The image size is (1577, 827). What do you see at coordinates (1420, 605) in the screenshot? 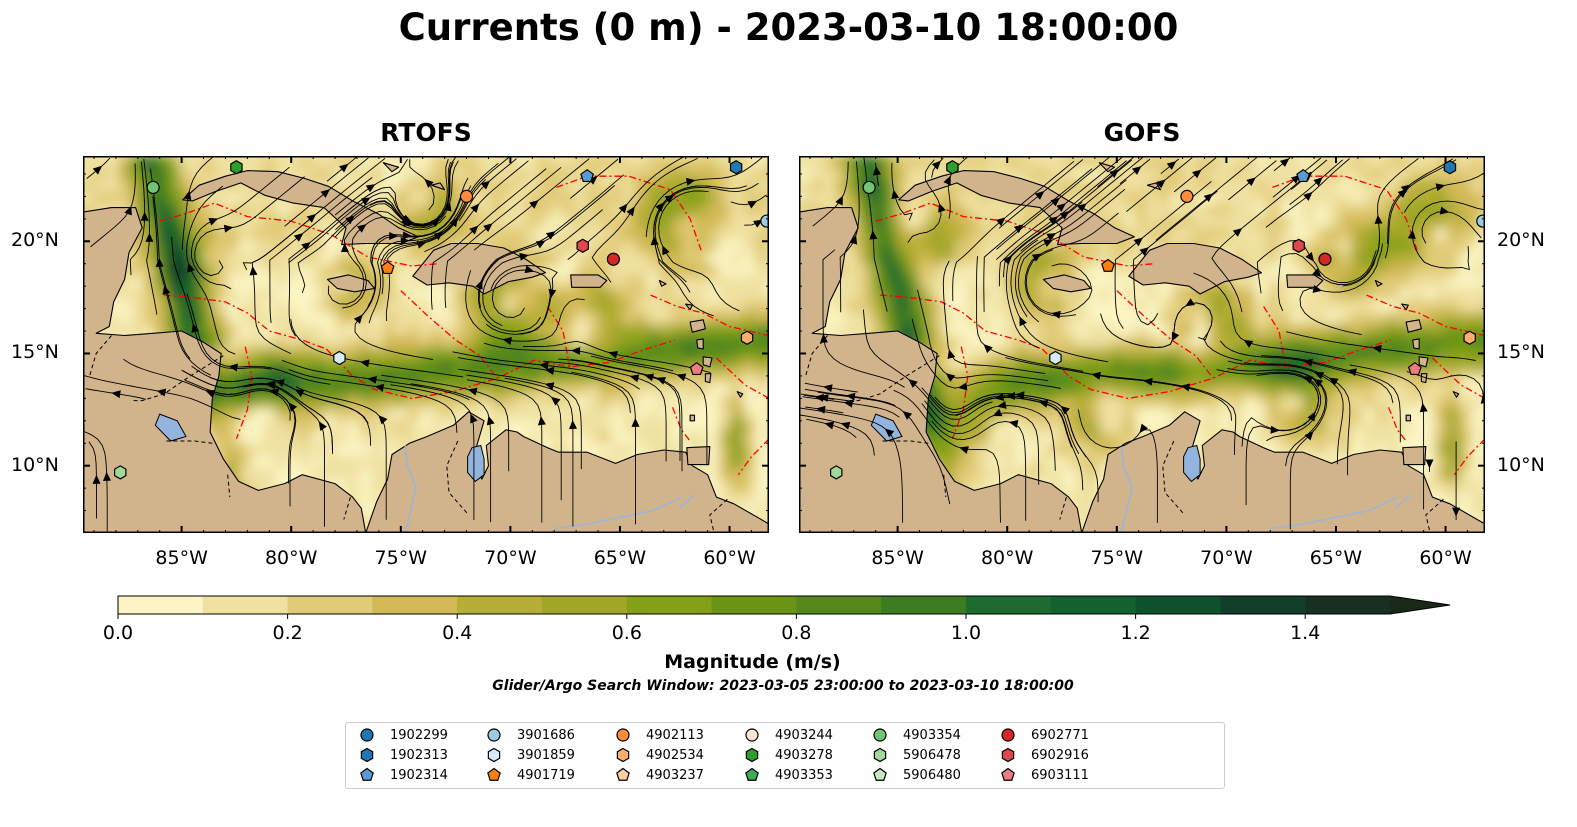
I see `colorbar-extend-arrow` at bounding box center [1420, 605].